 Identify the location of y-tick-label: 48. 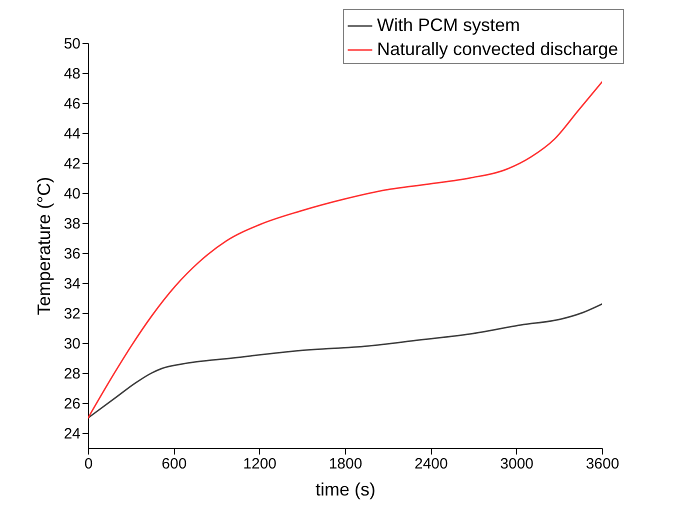
(72, 74).